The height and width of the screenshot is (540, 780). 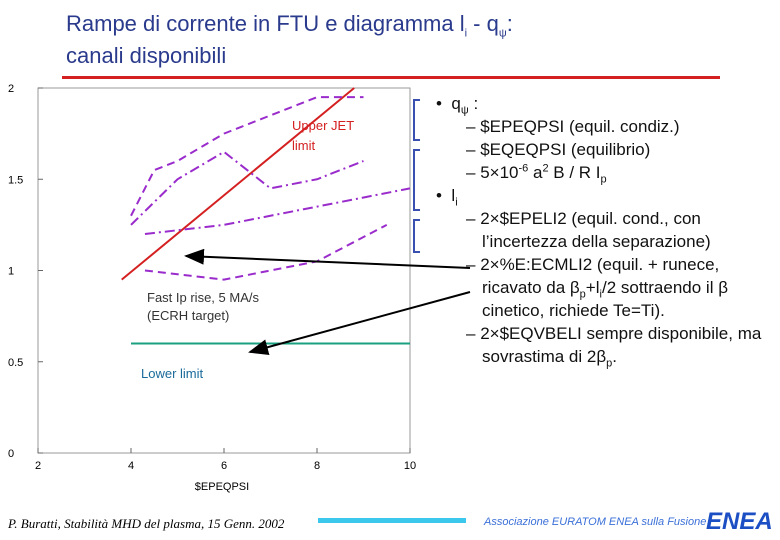 I want to click on y-tick-label: 0, so click(x=11, y=454).